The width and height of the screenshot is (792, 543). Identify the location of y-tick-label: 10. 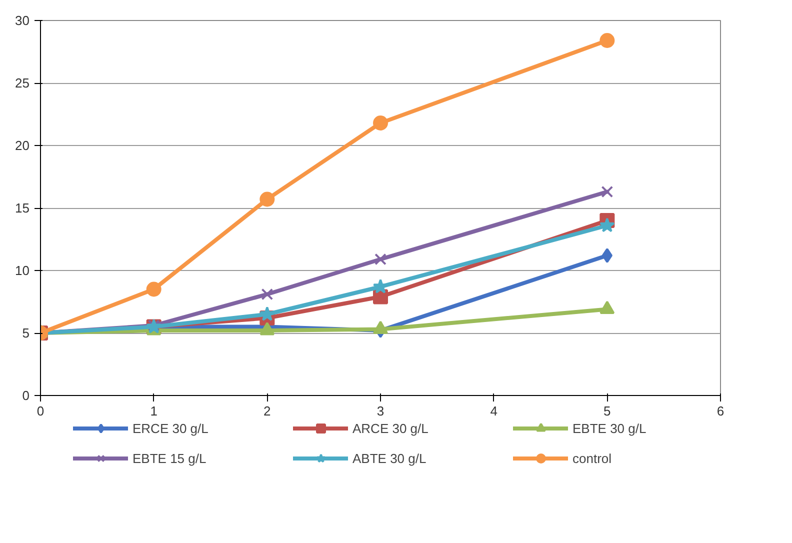
(22, 270).